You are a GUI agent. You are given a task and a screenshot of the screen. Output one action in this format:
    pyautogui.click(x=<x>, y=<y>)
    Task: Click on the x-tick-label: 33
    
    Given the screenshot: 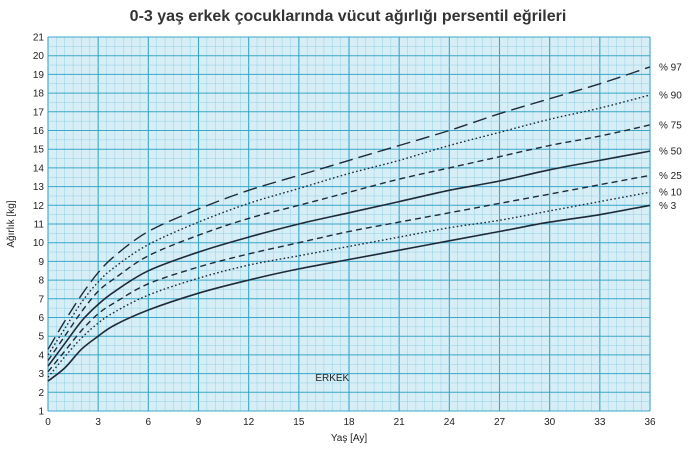 What is the action you would take?
    pyautogui.click(x=600, y=422)
    